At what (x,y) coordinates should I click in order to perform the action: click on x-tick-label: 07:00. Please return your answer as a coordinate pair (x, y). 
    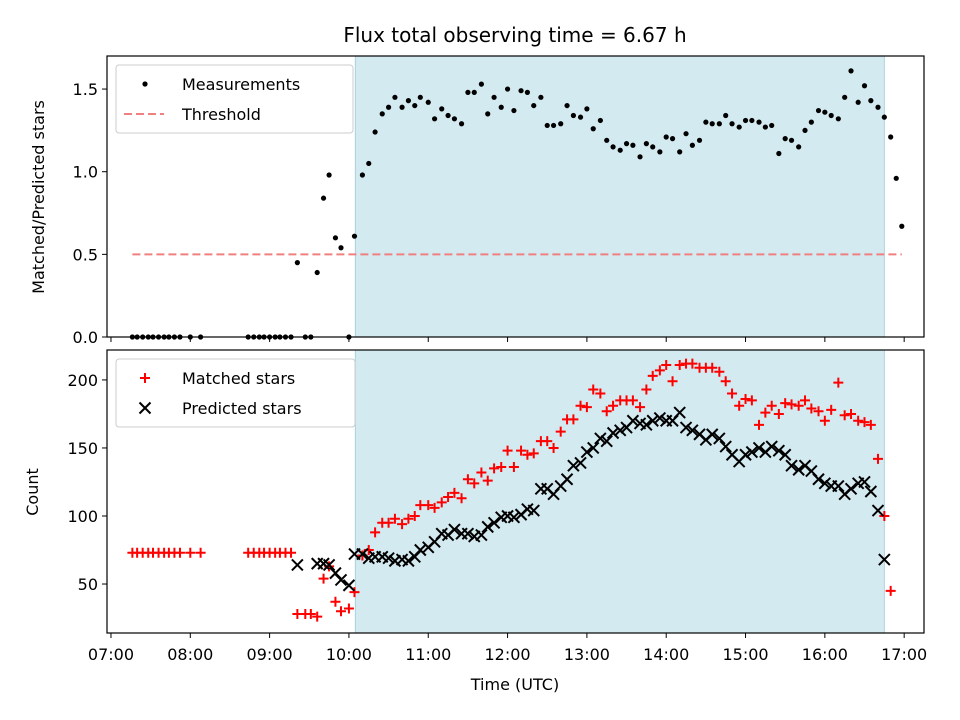
    Looking at the image, I should click on (111, 654).